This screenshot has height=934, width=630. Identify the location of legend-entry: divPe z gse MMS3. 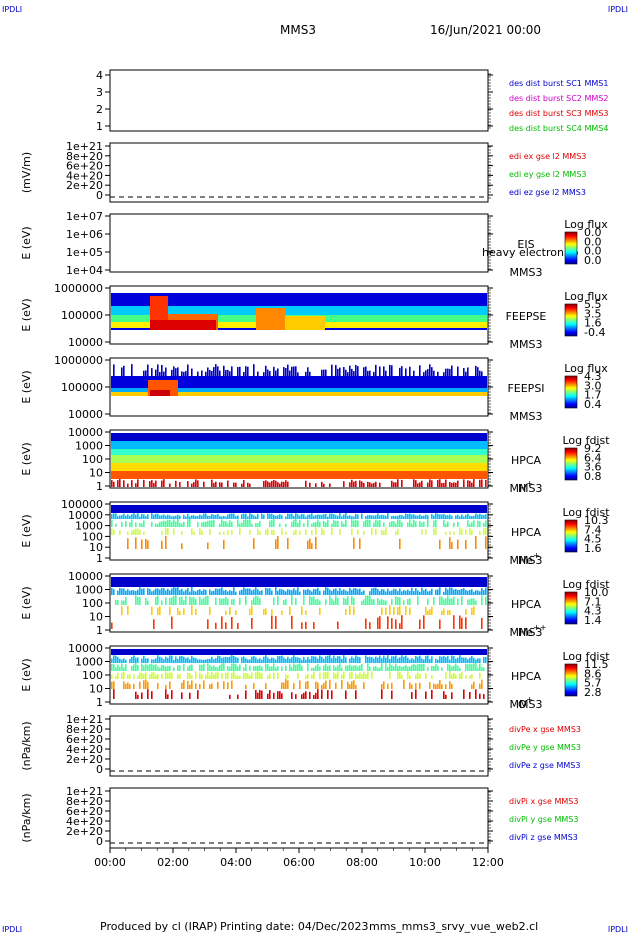
(544, 765).